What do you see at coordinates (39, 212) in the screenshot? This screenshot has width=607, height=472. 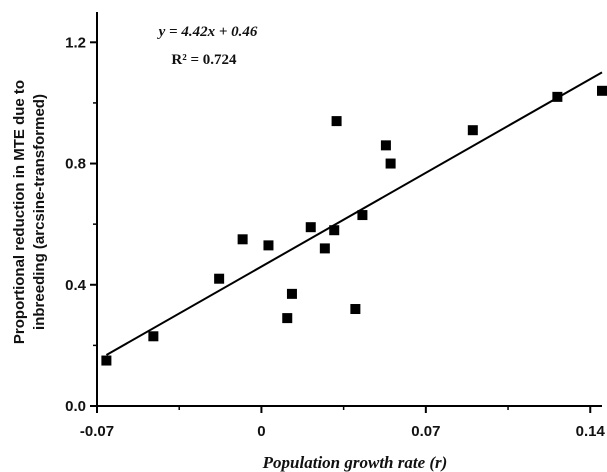 I see `y-axis-title-line2: inbreeding (arcsine-transformed)` at bounding box center [39, 212].